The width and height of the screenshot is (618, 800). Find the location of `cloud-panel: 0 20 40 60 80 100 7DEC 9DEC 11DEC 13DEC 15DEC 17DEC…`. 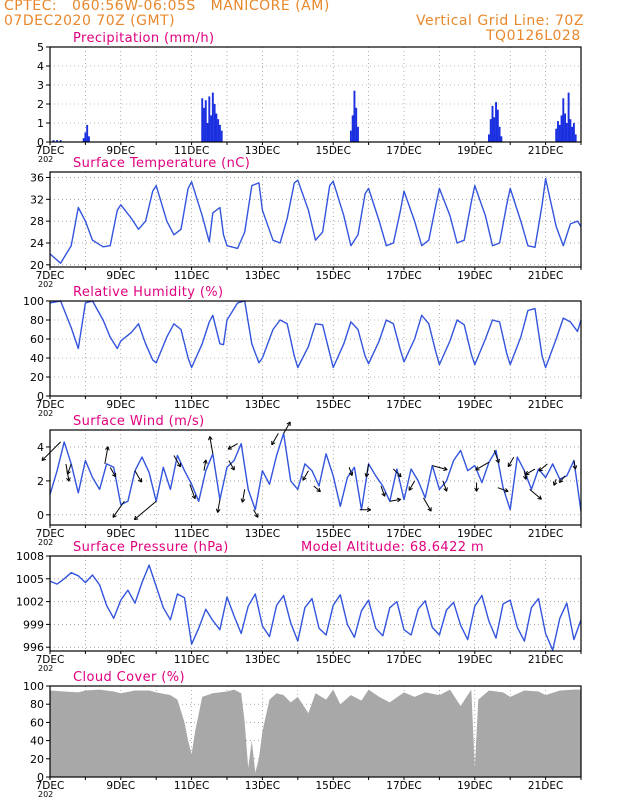

cloud-panel: 0 20 40 60 80 100 7DEC 9DEC 11DEC 13DEC 15DEC 17DEC… is located at coordinates (302, 734).